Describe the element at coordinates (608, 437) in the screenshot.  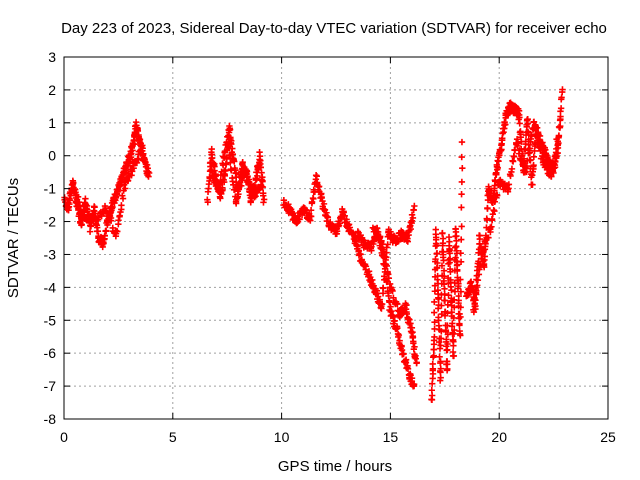
I see `x-tick-label: 25` at that location.